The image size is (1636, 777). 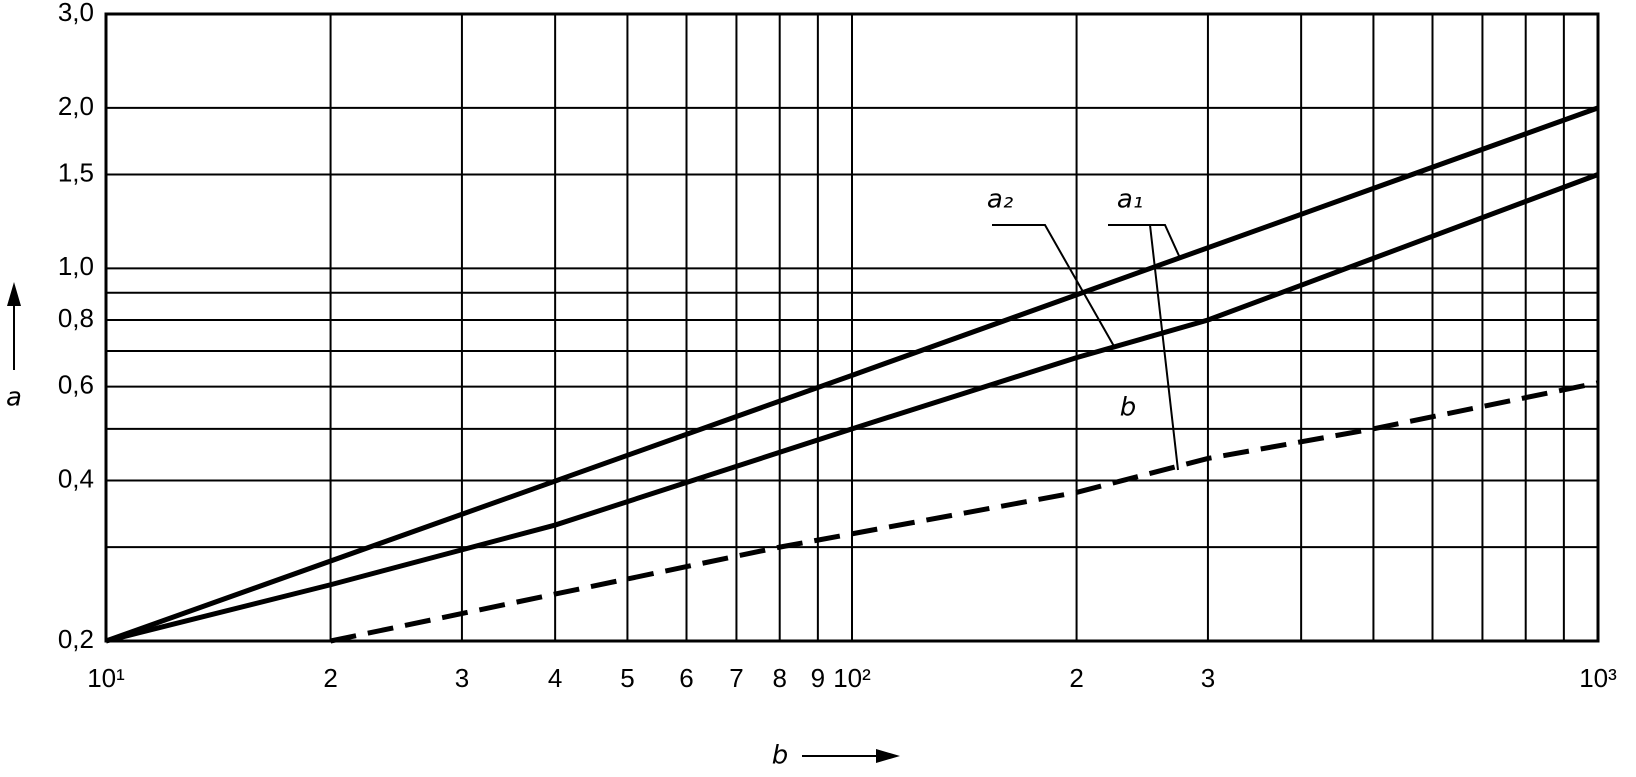 What do you see at coordinates (76, 106) in the screenshot?
I see `y-tick-label: 2,0` at bounding box center [76, 106].